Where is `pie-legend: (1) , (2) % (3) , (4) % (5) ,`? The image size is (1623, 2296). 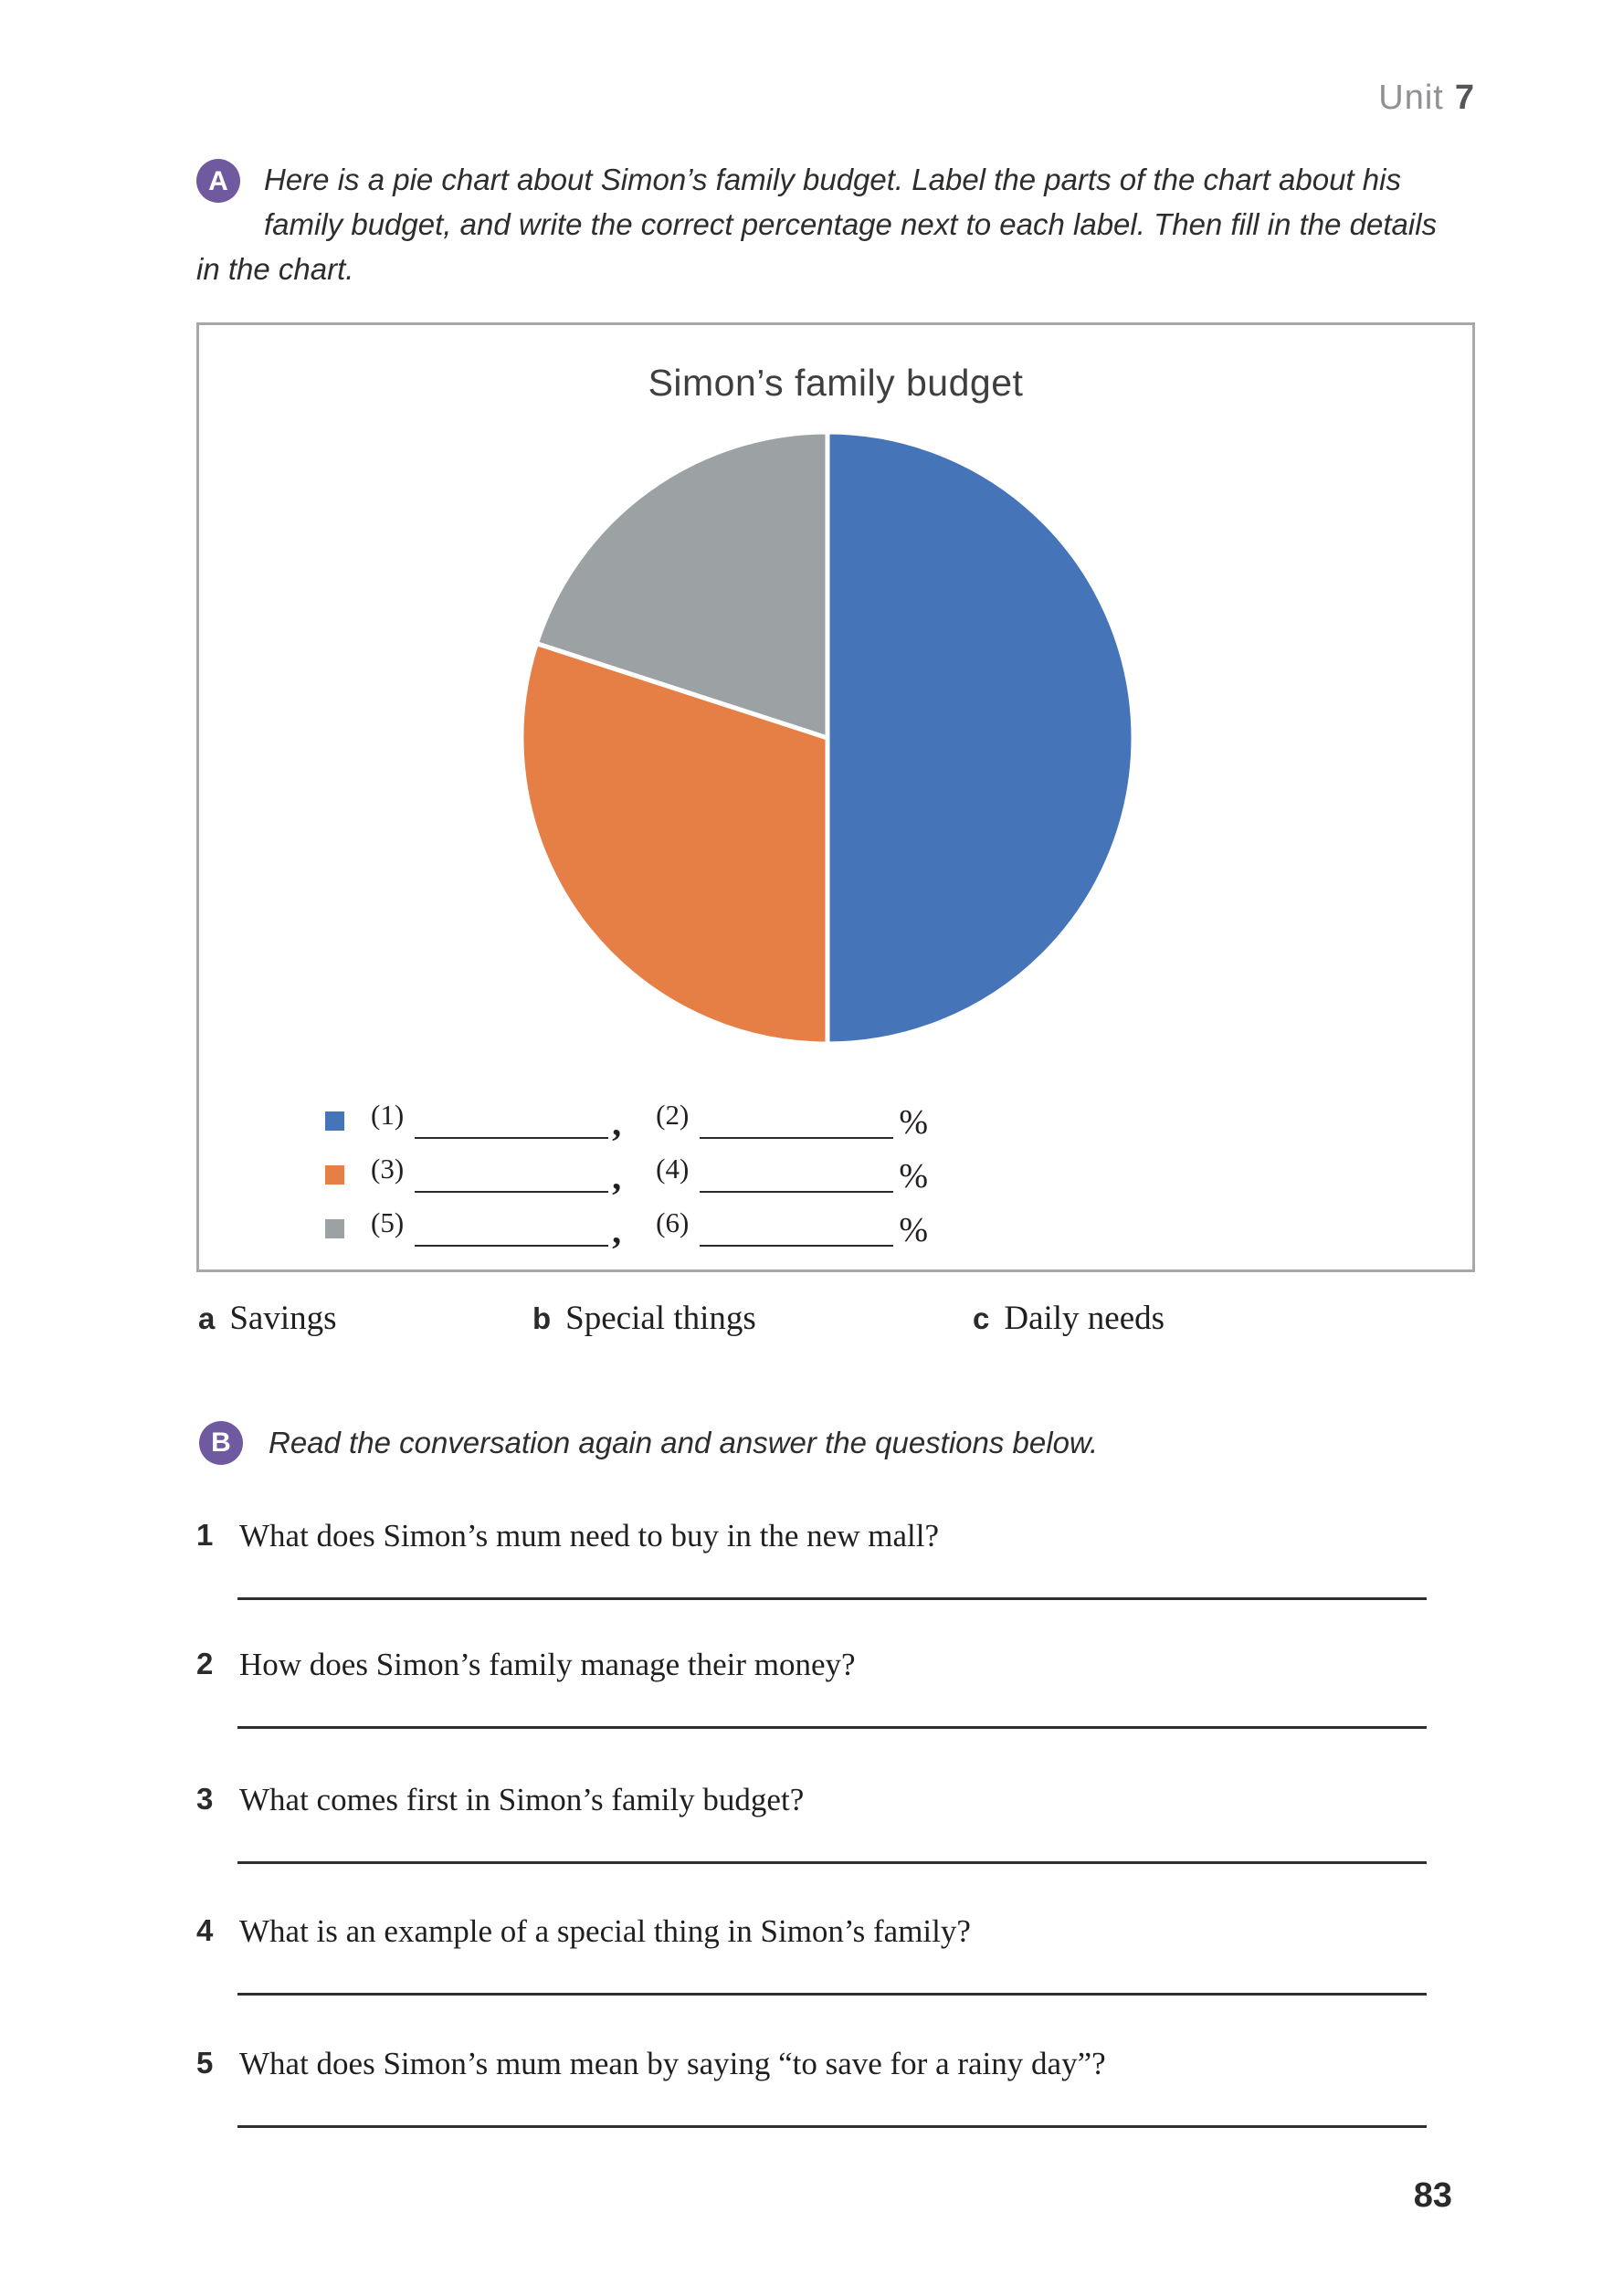
pie-legend: (1) , (2) % (3) , (4) % (5) , is located at coordinates (627, 1171).